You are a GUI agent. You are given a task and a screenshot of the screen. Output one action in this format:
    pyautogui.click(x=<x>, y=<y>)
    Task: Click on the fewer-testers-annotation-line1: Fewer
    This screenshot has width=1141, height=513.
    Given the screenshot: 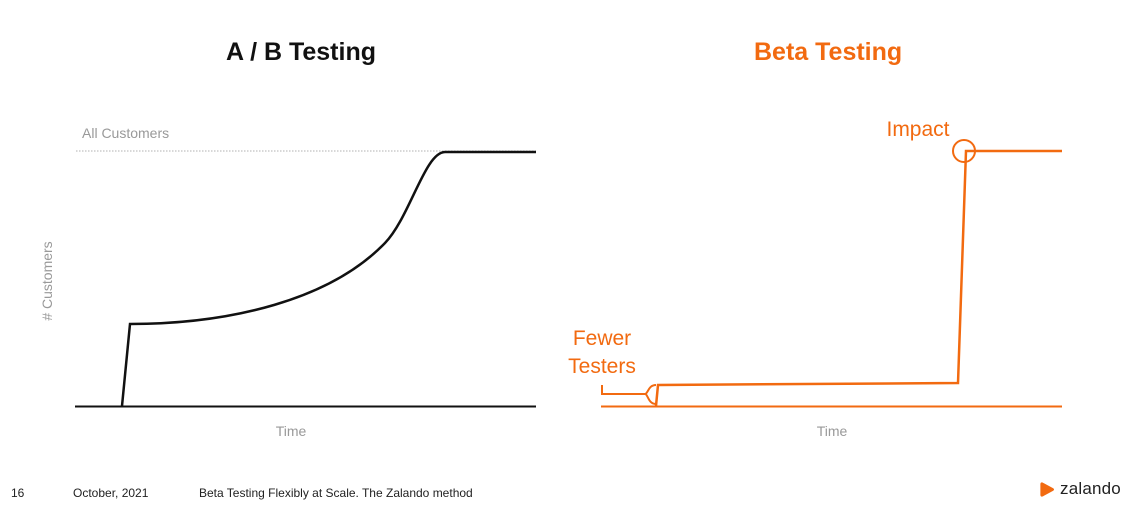 What is the action you would take?
    pyautogui.click(x=602, y=338)
    